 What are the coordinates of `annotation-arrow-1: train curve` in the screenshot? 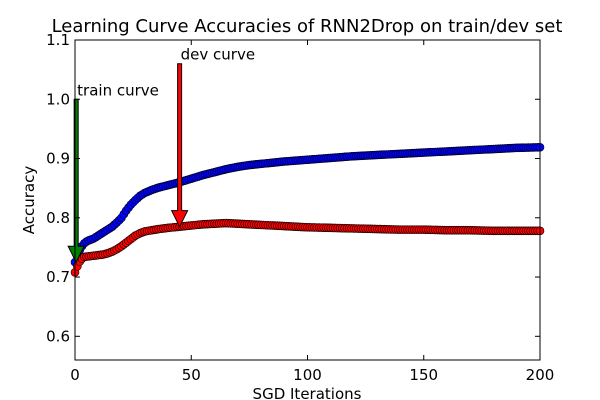 It's located at (113, 172).